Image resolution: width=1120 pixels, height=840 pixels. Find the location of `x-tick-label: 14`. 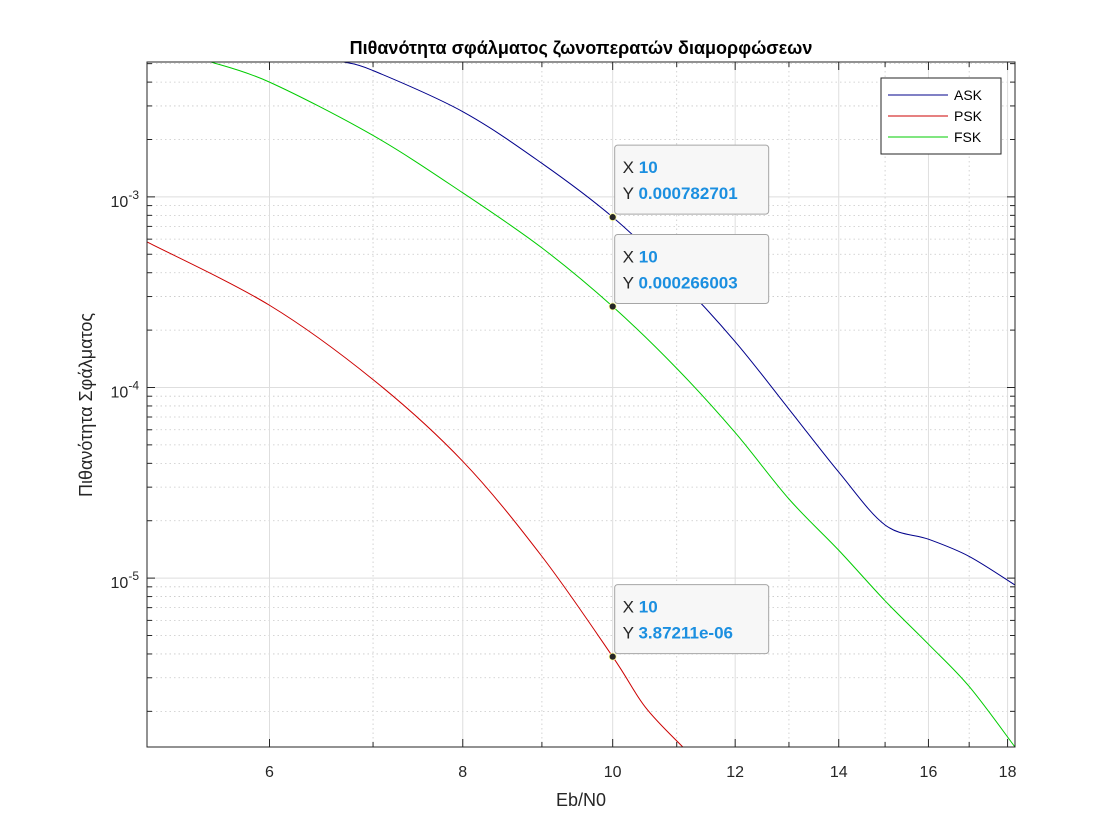

x-tick-label: 14 is located at coordinates (839, 772).